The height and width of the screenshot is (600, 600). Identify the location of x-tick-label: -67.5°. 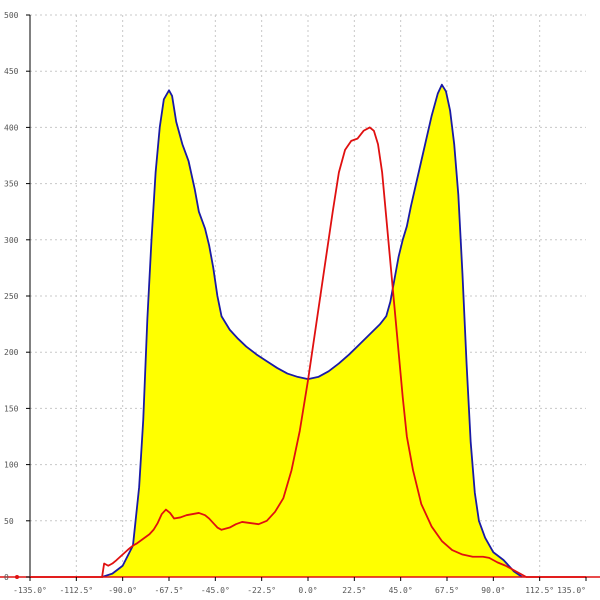
(169, 590).